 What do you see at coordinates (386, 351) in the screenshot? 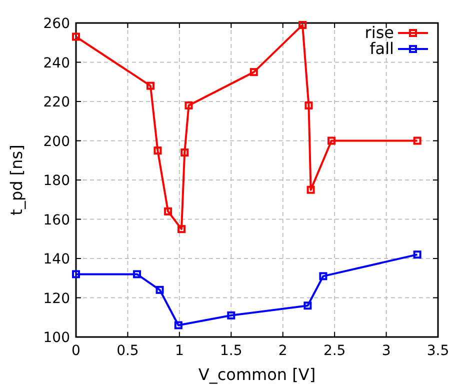
I see `x-tick-label: 3` at bounding box center [386, 351].